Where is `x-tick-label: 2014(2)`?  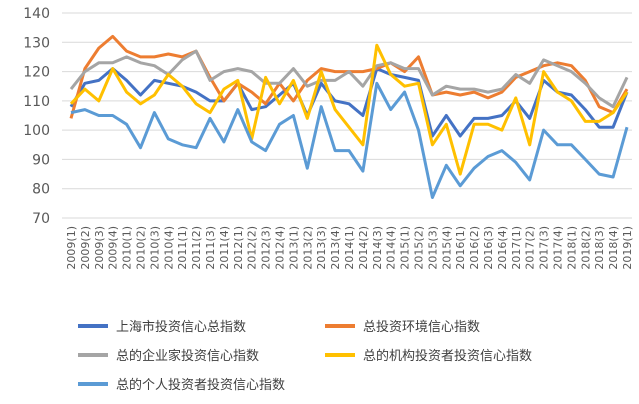 x-tick-label: 2014(2) is located at coordinates (363, 248).